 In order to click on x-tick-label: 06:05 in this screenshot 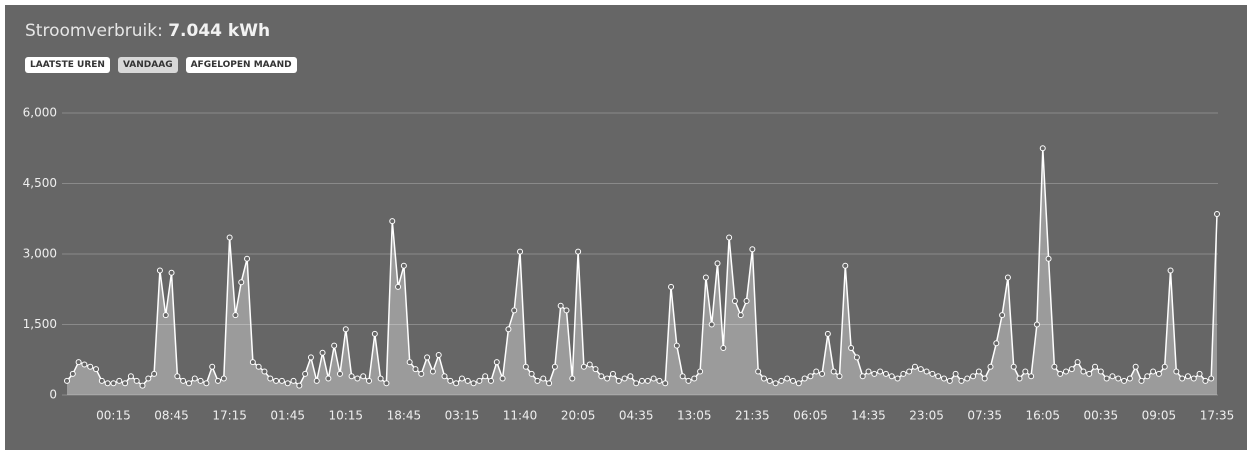, I will do `click(810, 416)`.